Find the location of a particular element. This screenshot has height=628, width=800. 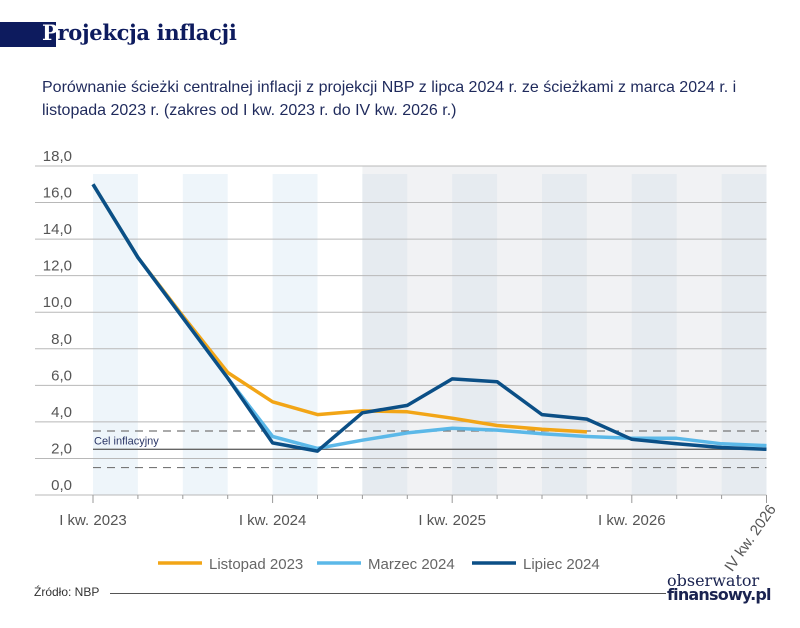

legend-label: Listopad 2023 is located at coordinates (256, 564).